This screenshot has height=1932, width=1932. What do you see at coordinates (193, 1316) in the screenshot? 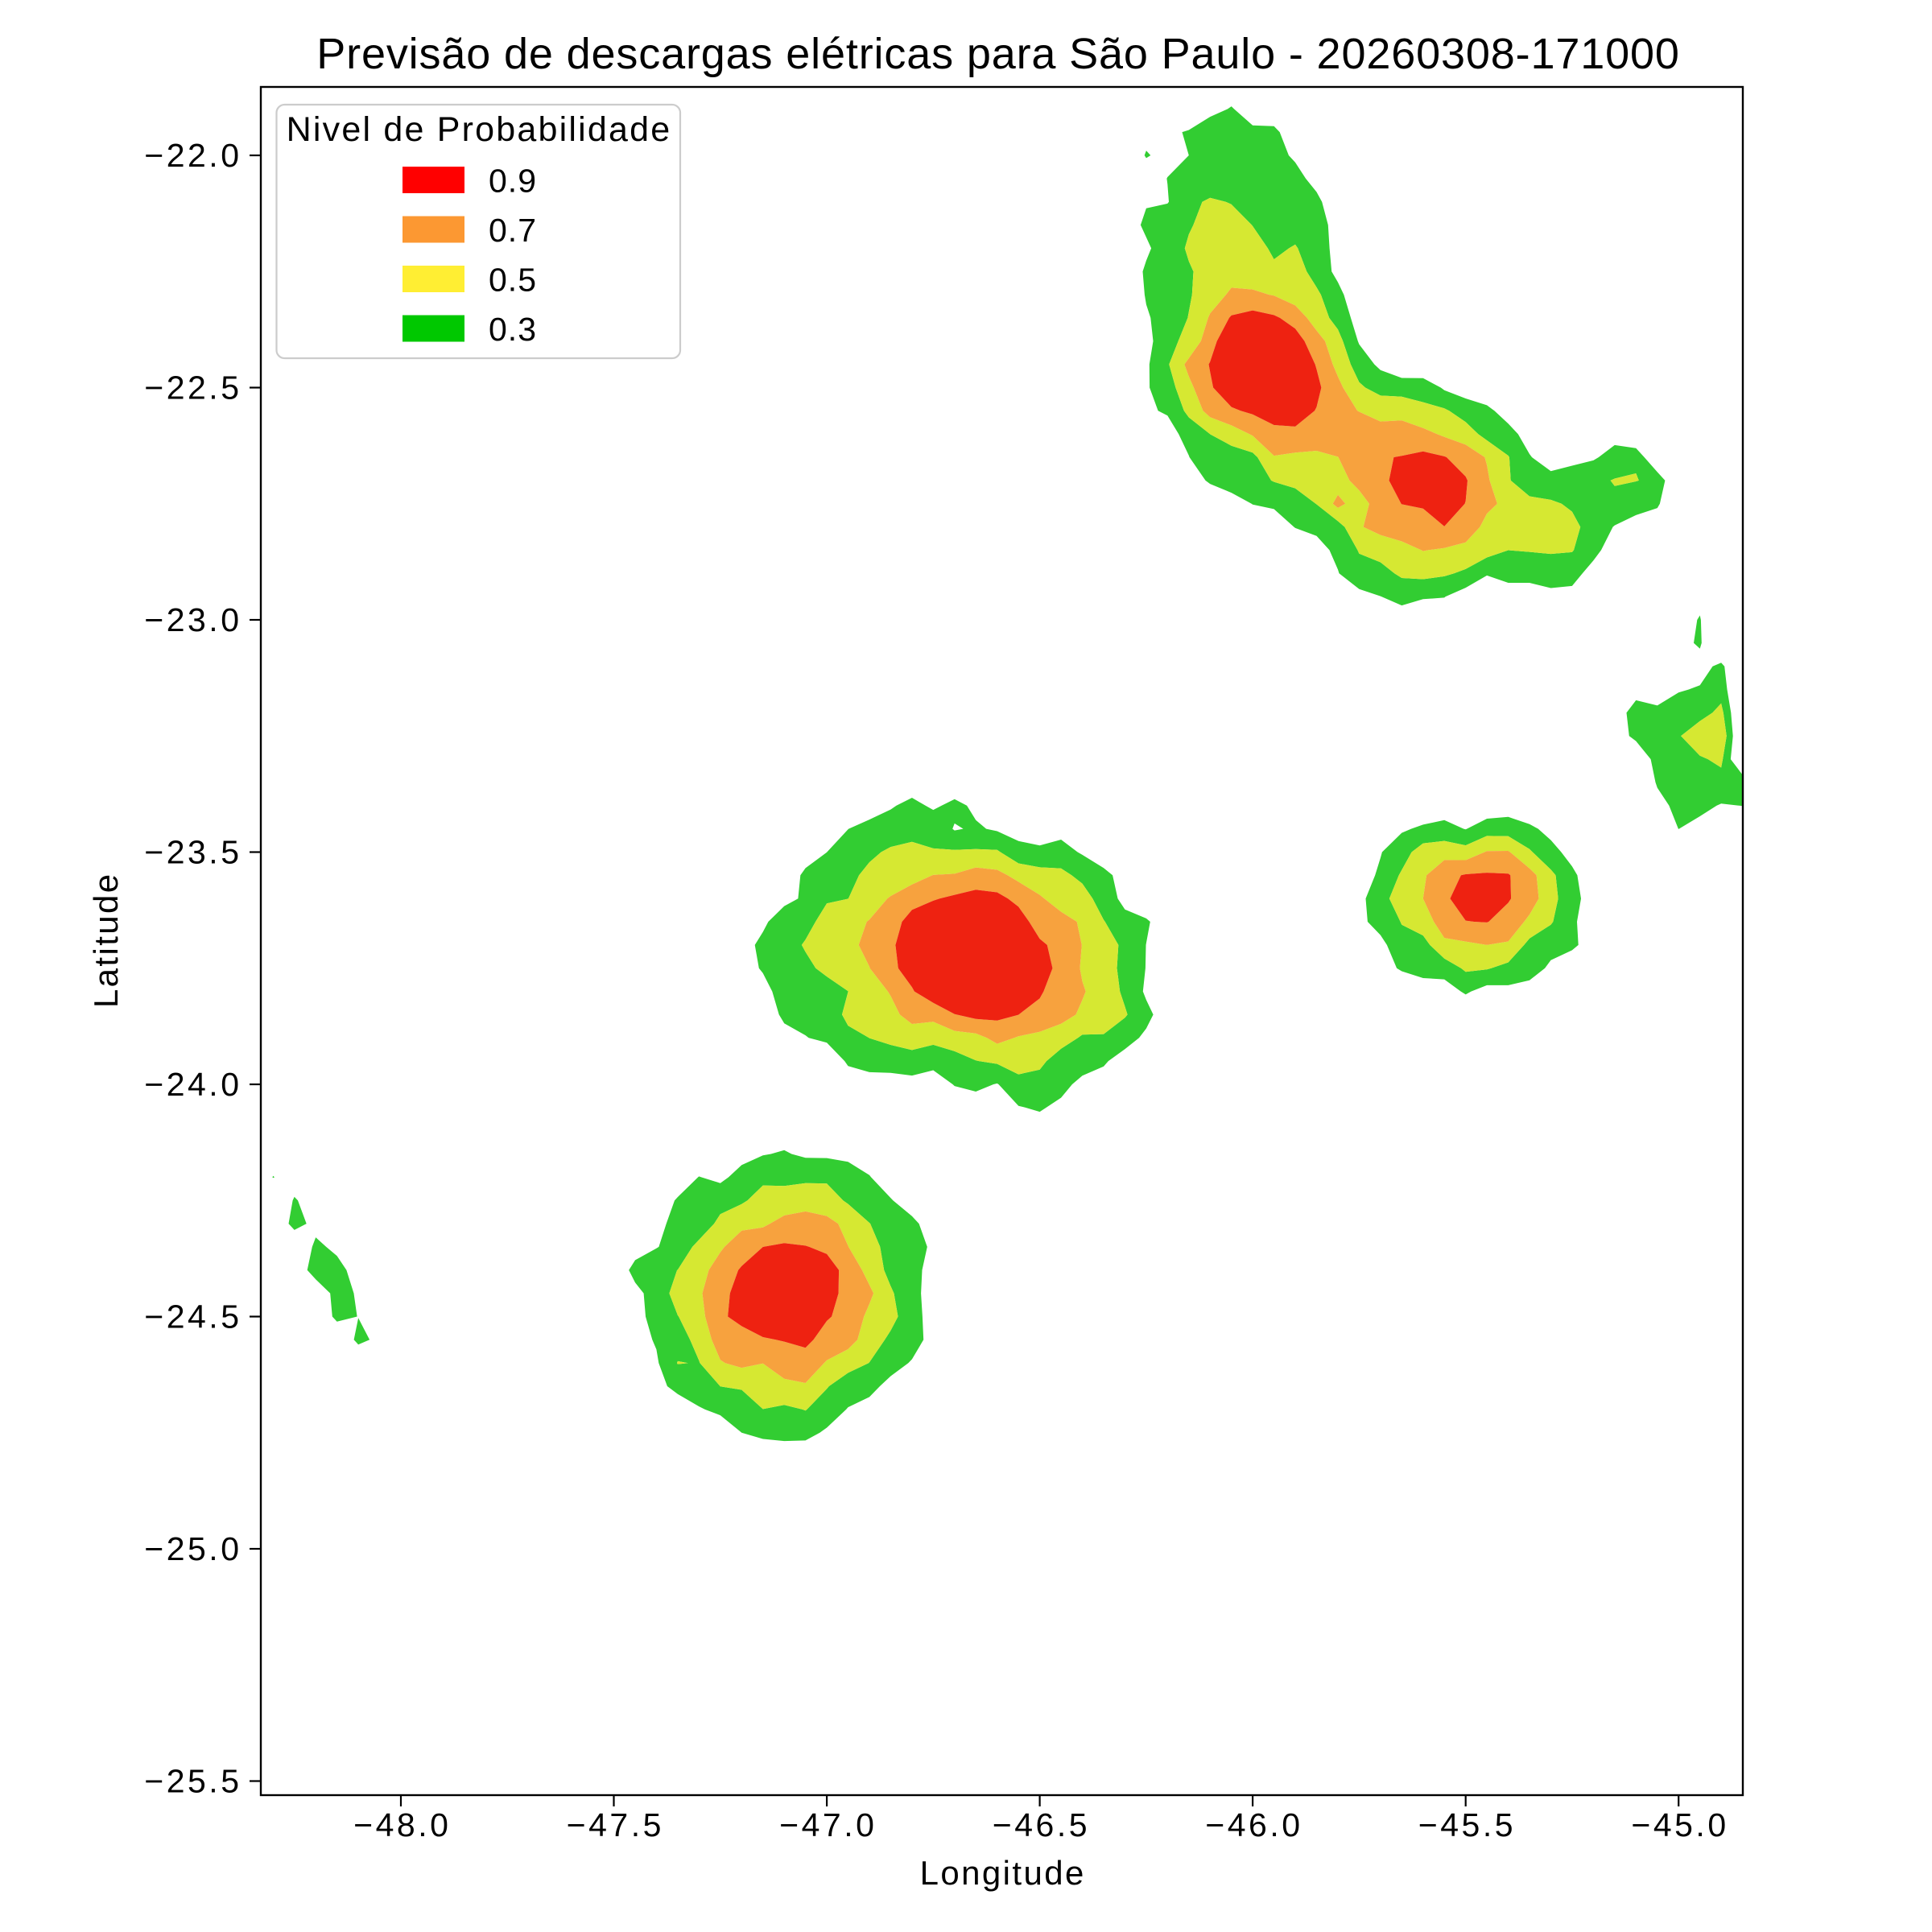
I see `svg-text: −24.5` at bounding box center [193, 1316].